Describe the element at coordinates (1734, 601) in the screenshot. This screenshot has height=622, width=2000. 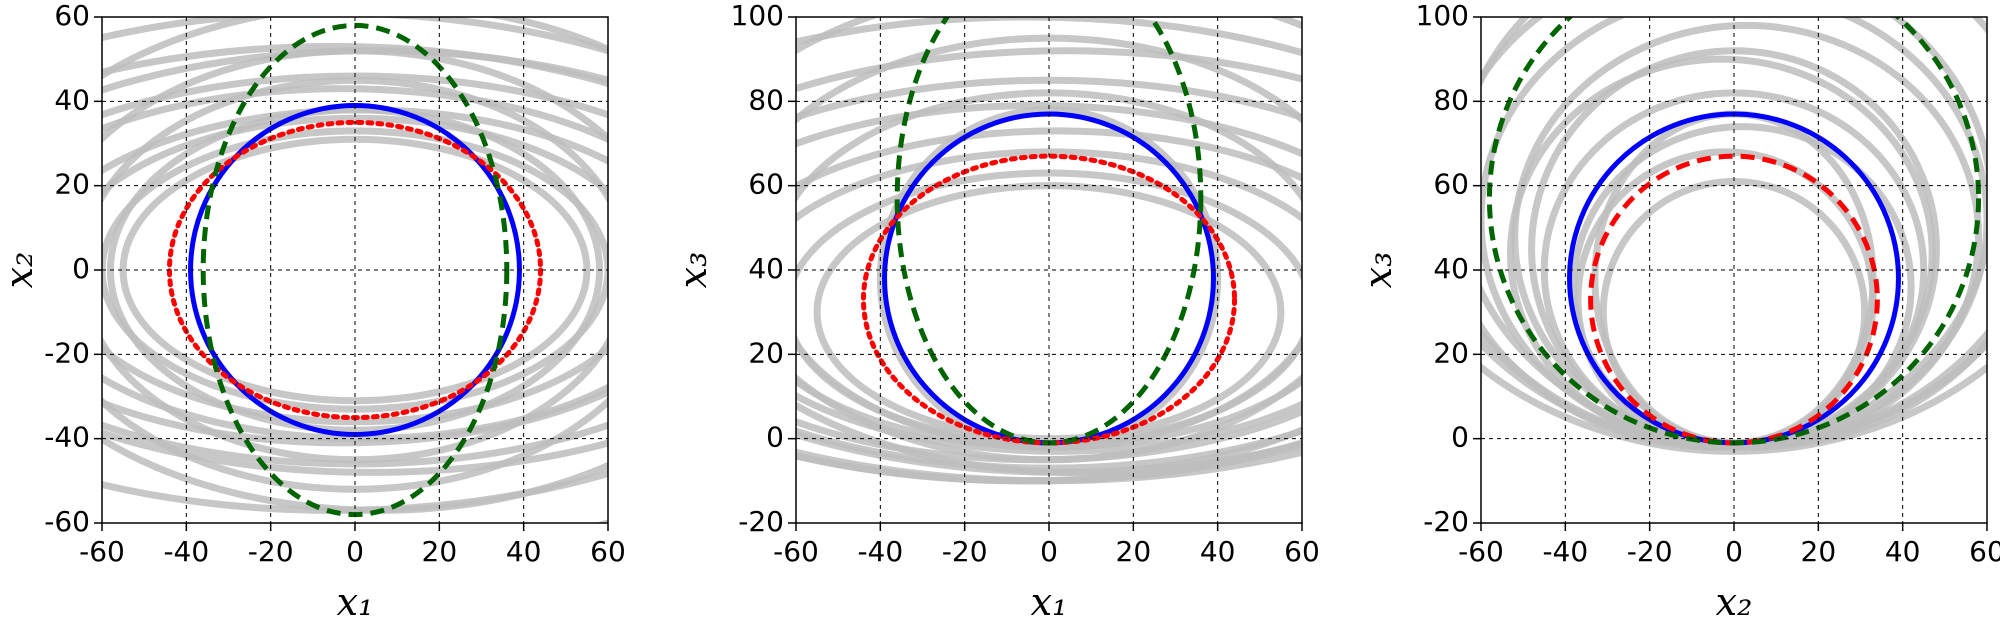
I see `x-axis-label: x₂` at that location.